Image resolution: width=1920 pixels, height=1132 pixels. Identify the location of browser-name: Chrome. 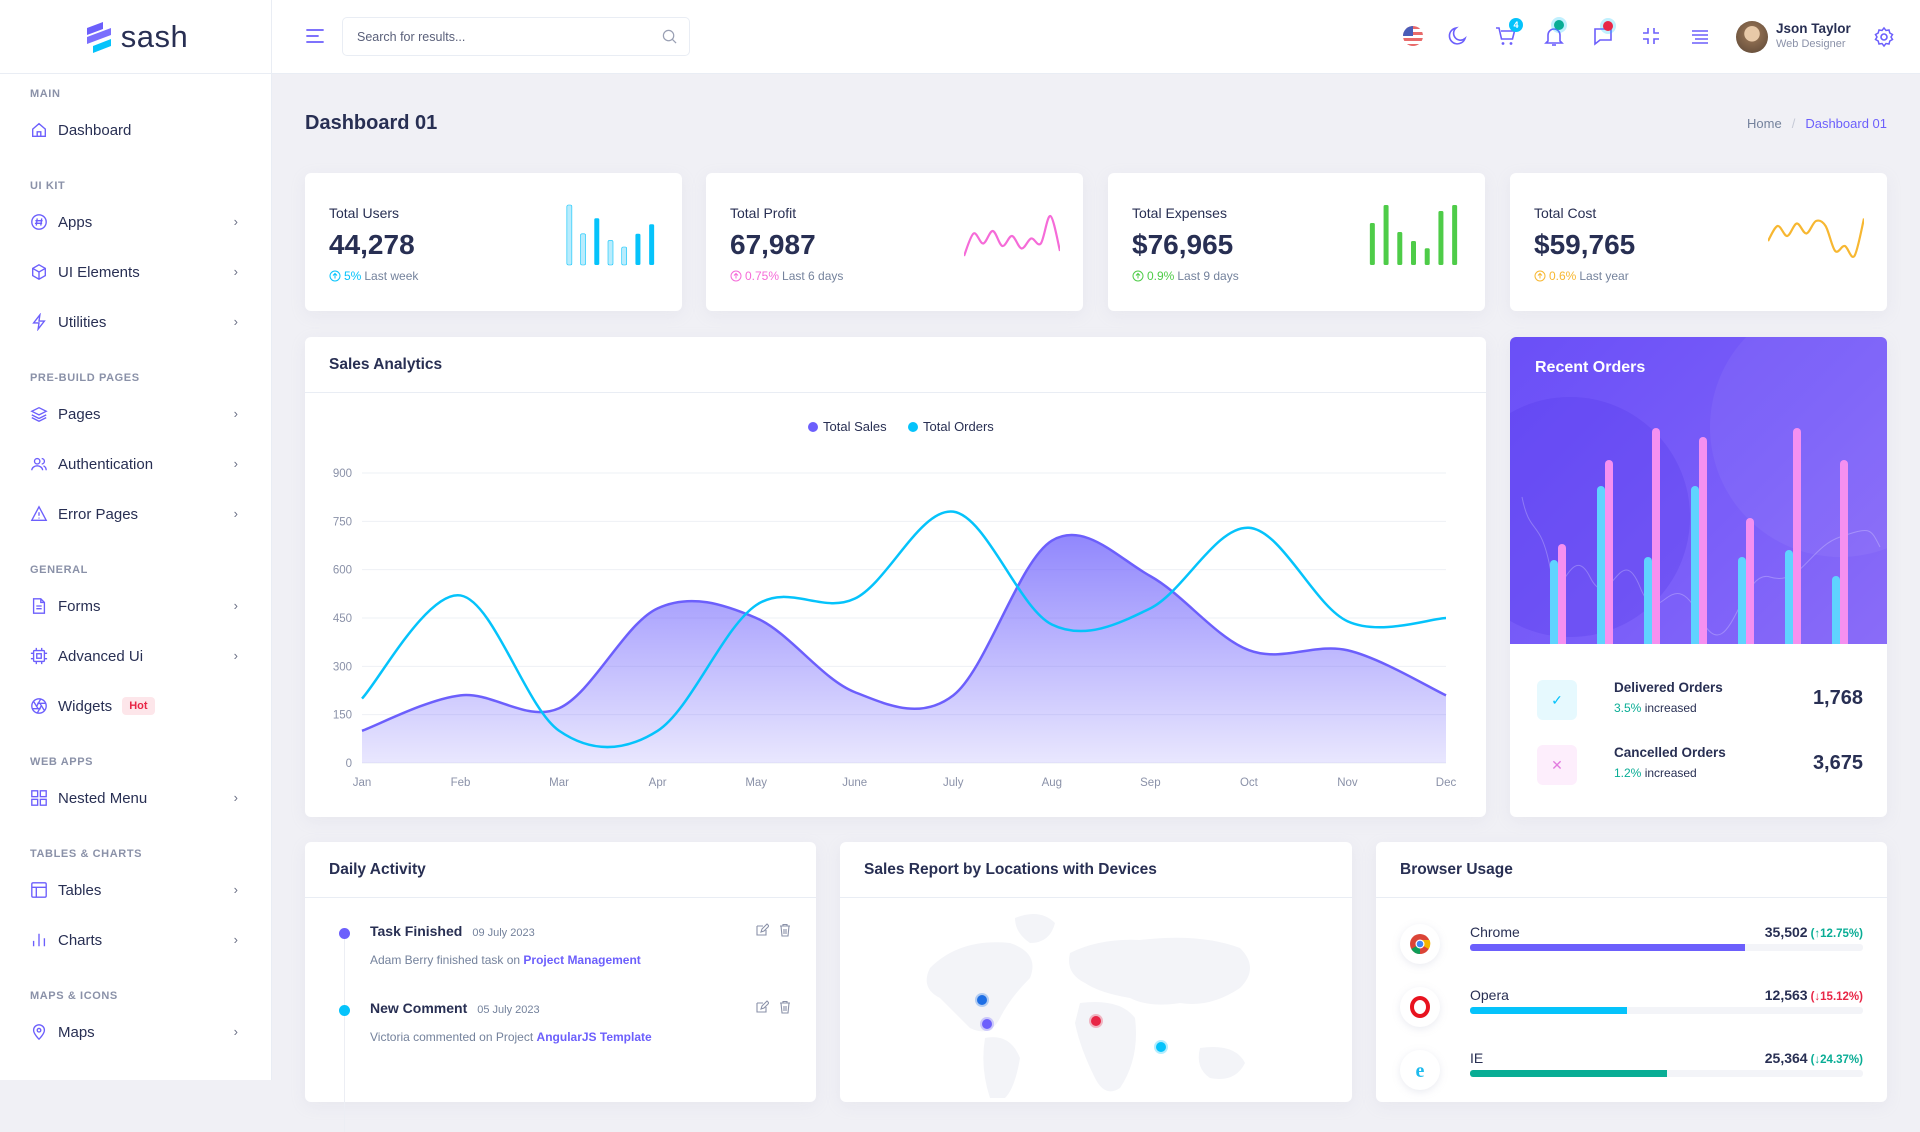
(1495, 932).